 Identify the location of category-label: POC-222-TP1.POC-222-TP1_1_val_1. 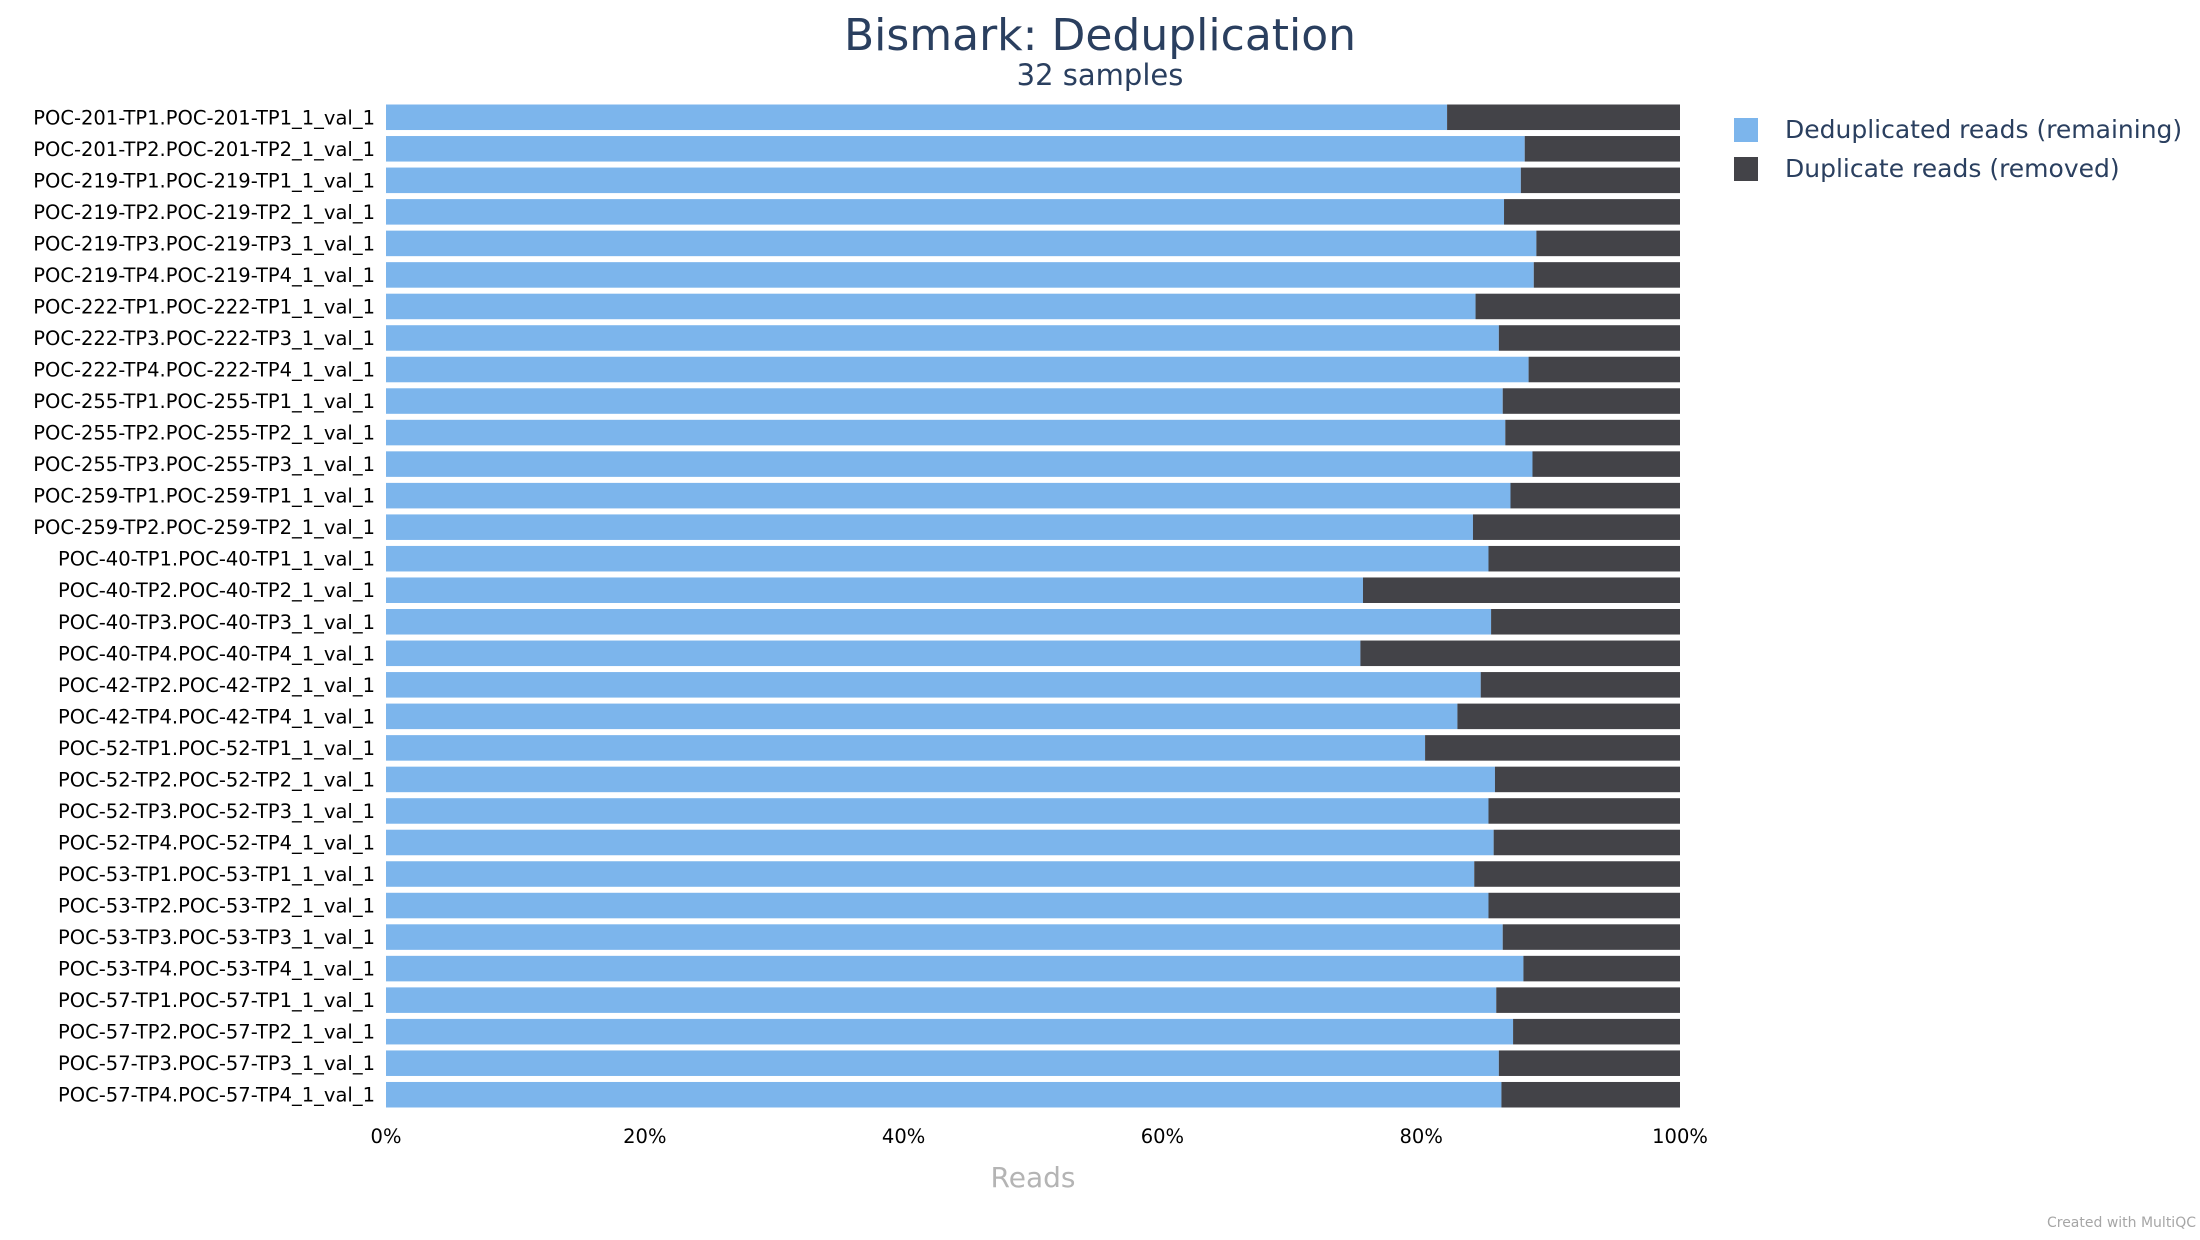
(204, 306).